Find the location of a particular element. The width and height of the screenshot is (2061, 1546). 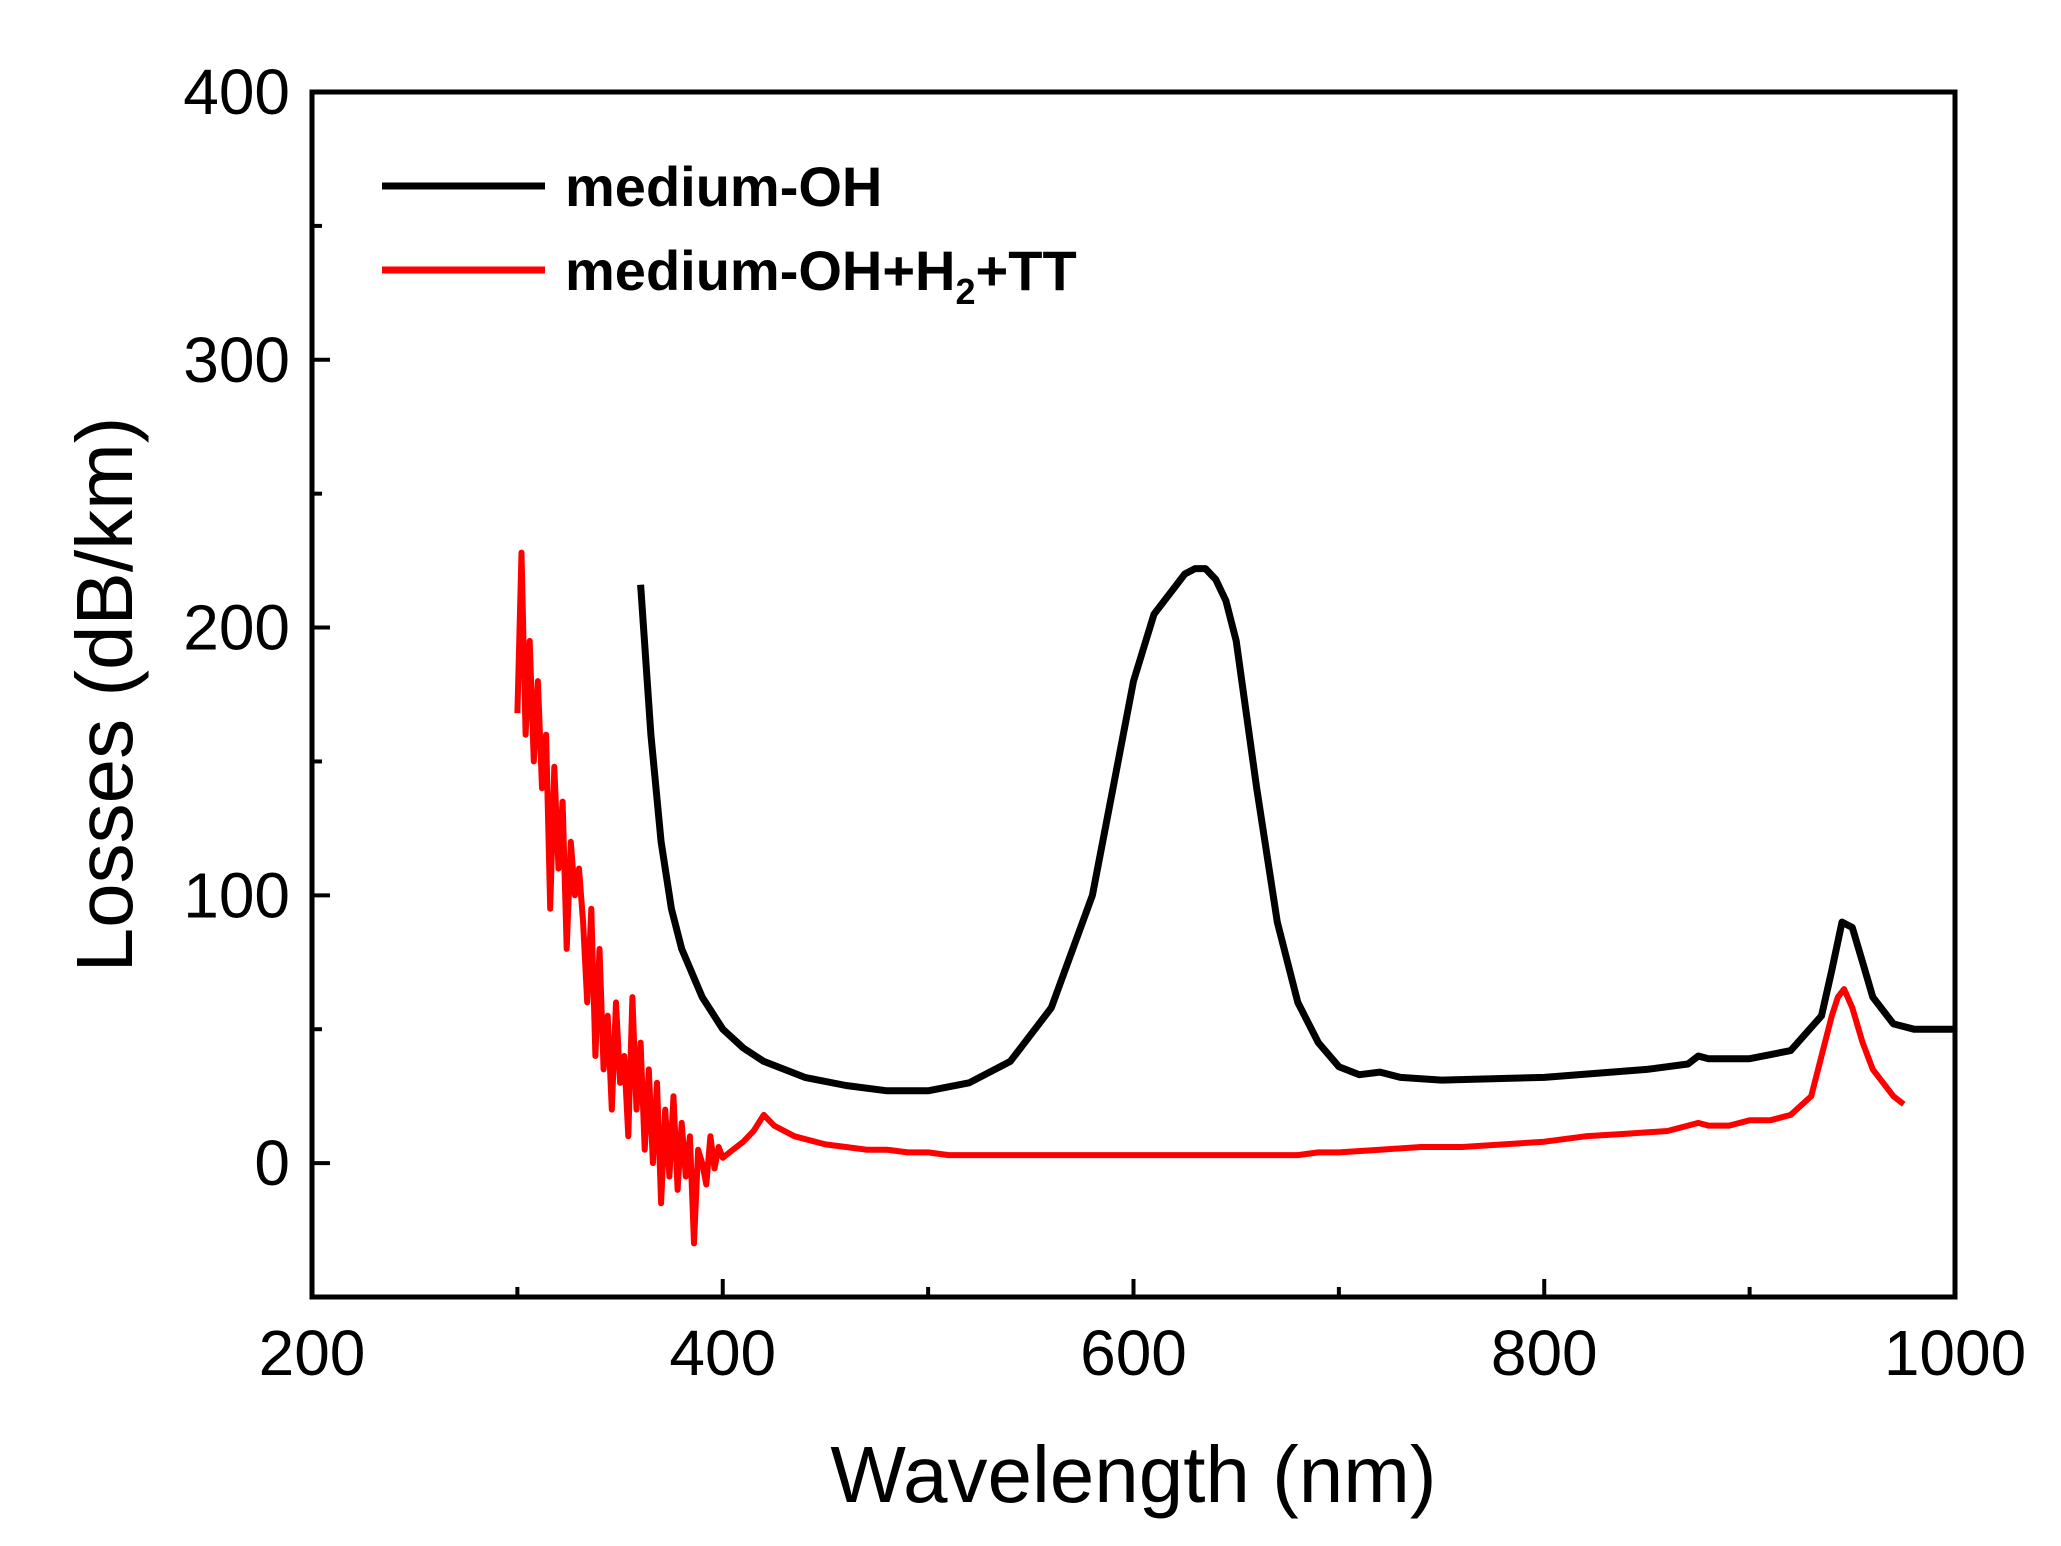

x-axis-ticks: 200 400 600 800 1000 is located at coordinates (1142, 1334).